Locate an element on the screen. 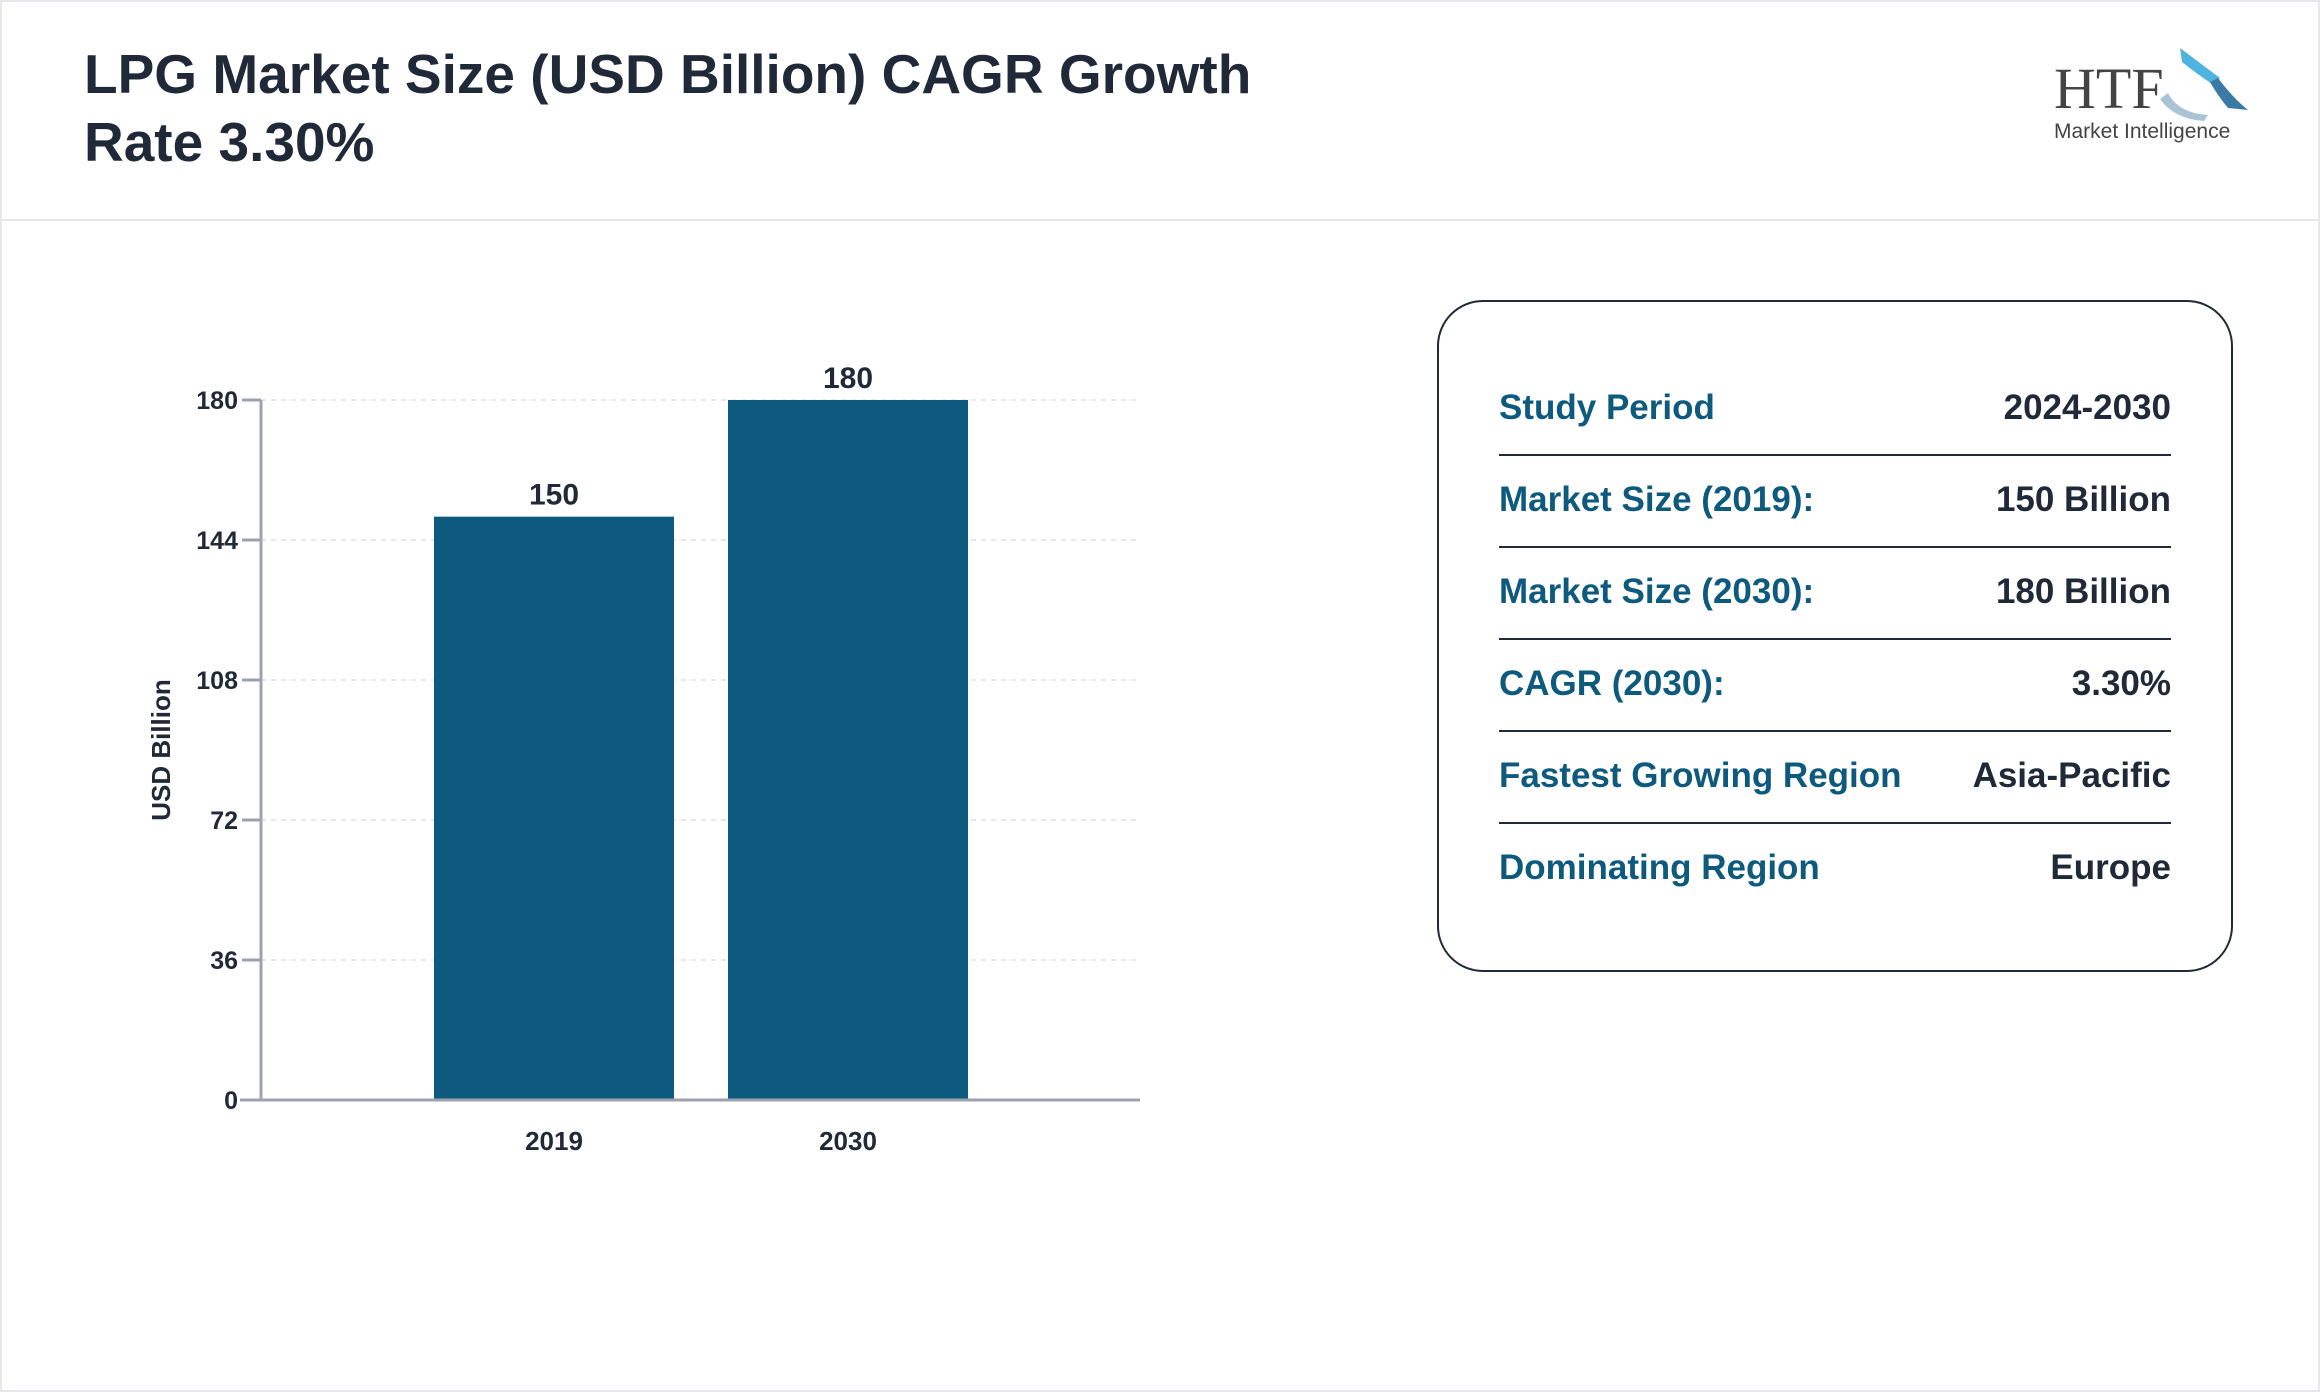 This screenshot has width=2320, height=1392. summary-row-fastest-region: Fastest Growing Region Asia-Pacific is located at coordinates (1835, 777).